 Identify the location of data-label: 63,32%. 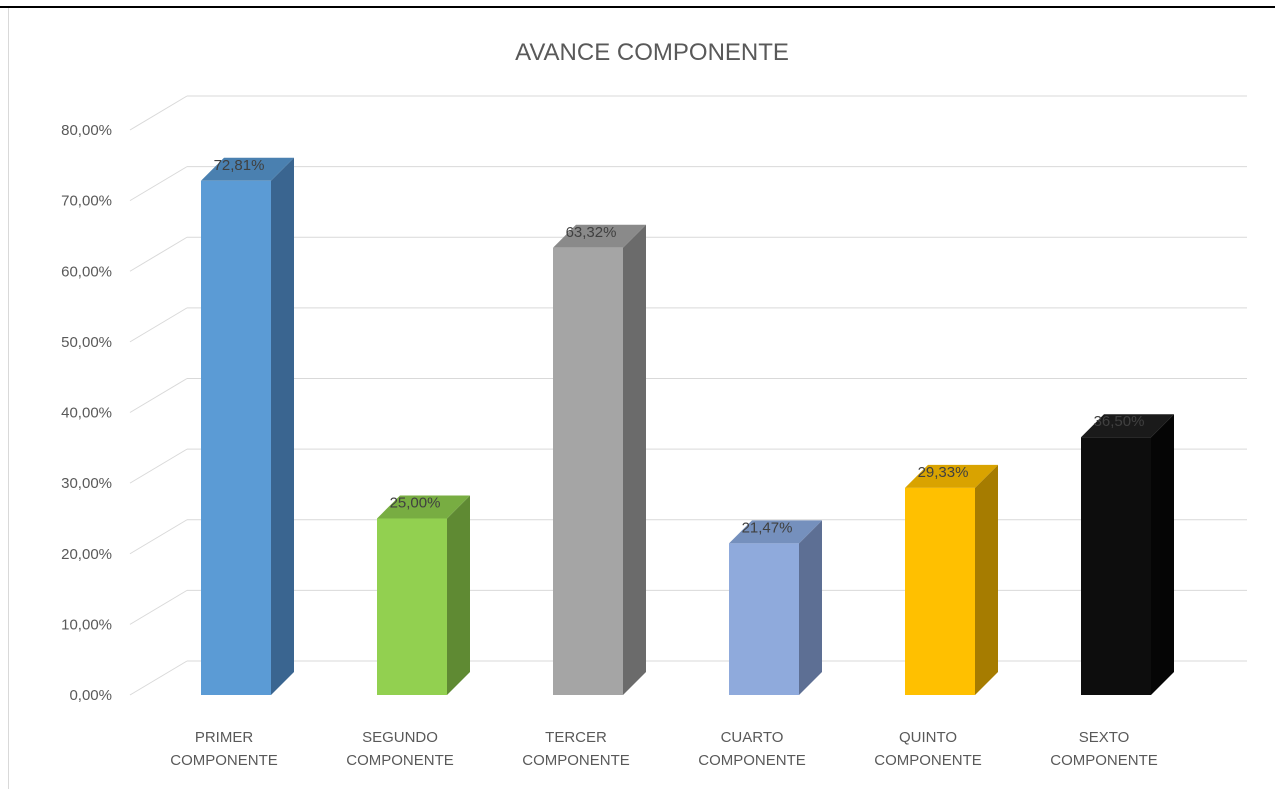
(591, 232).